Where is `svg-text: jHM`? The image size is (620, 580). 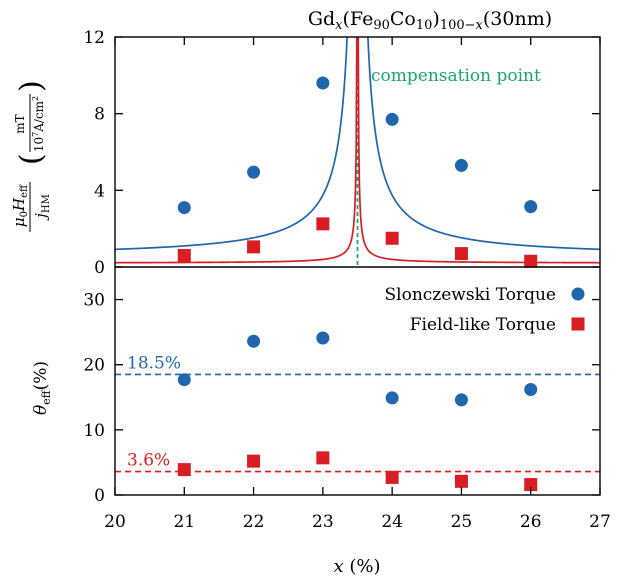 svg-text: jHM is located at coordinates (42, 207).